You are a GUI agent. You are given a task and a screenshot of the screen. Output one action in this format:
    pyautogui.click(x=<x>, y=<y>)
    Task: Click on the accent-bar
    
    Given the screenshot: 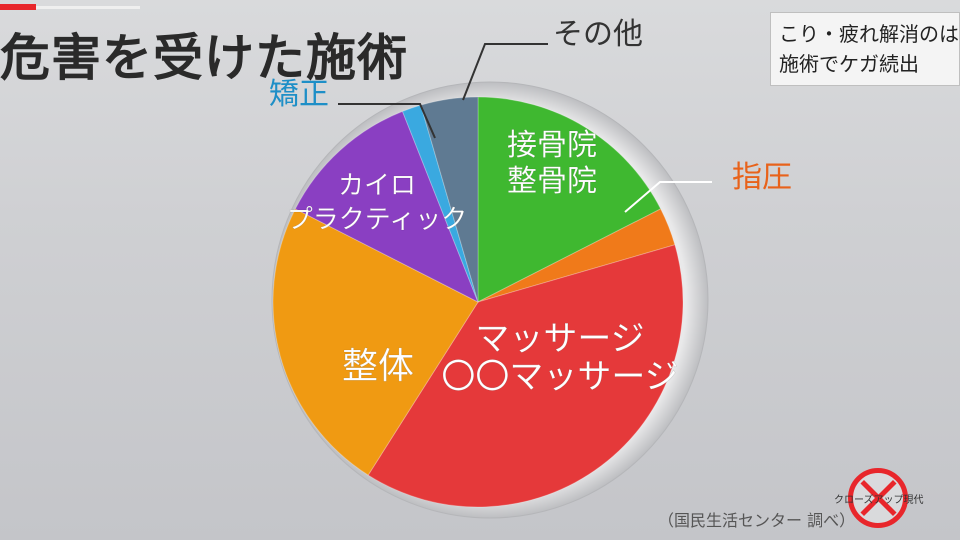 What is the action you would take?
    pyautogui.click(x=18, y=7)
    